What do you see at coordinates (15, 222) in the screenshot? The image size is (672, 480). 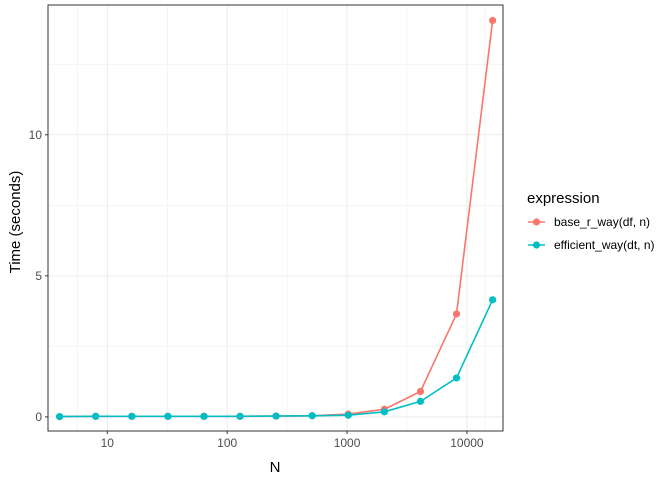 I see `y-axis-title: Time (seconds)` at bounding box center [15, 222].